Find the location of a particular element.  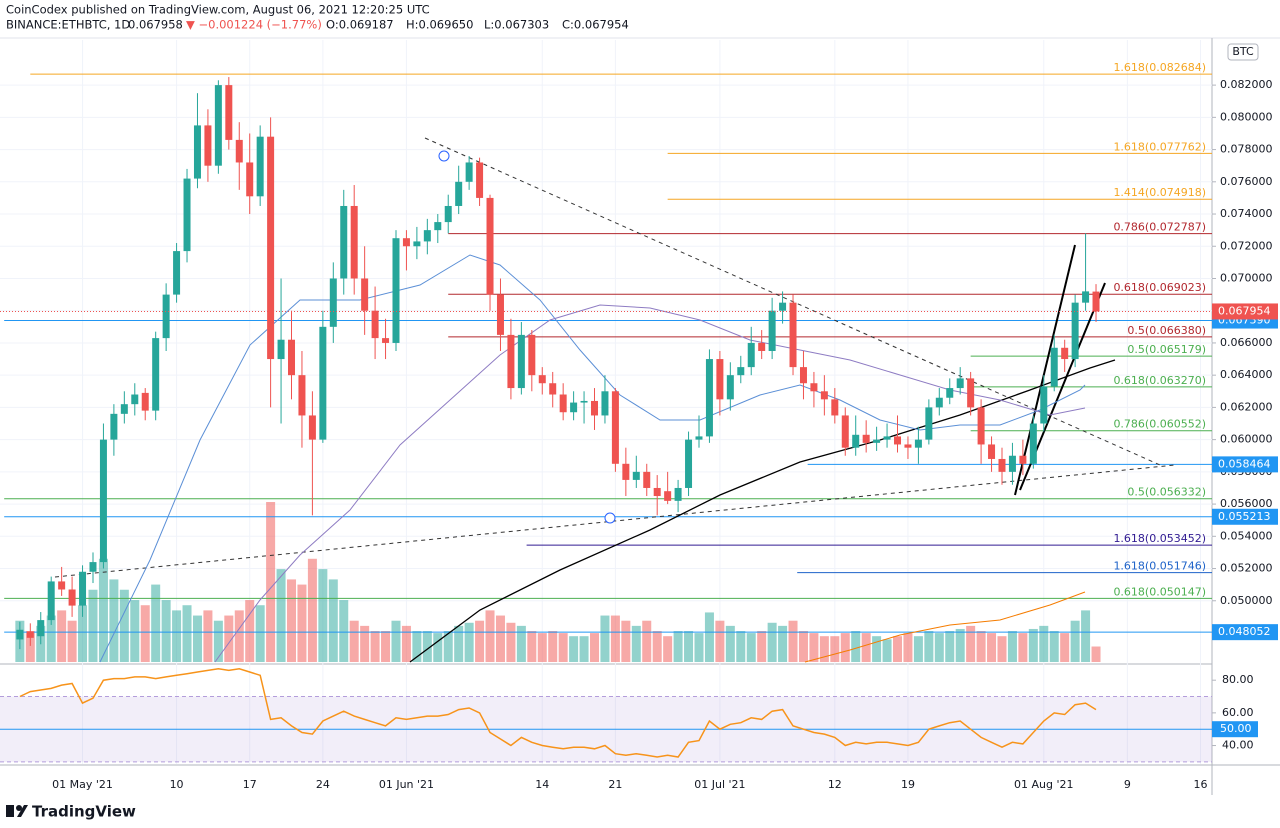

price-badge is located at coordinates (1245, 464).